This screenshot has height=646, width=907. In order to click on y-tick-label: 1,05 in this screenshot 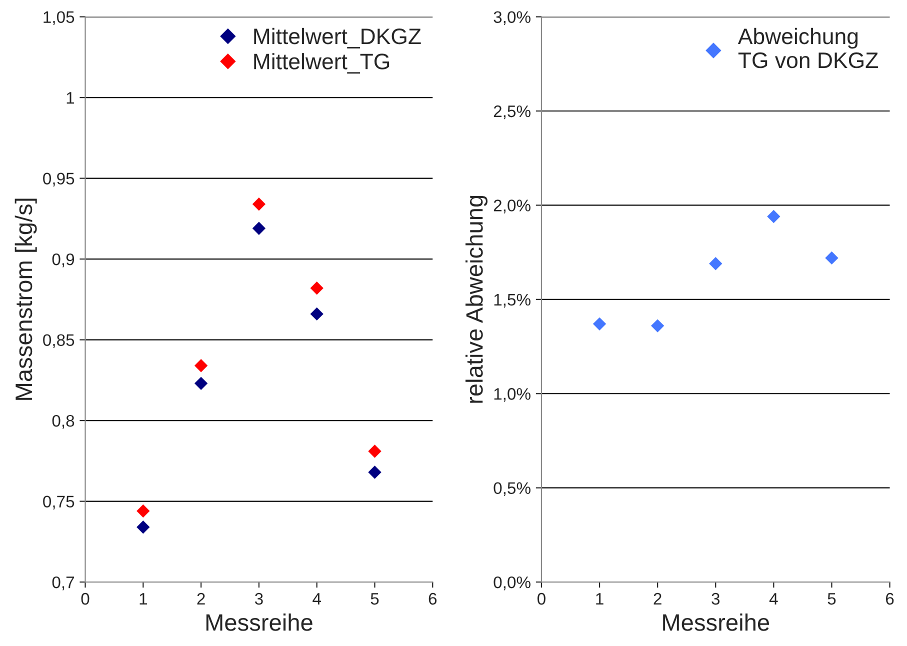, I will do `click(59, 18)`.